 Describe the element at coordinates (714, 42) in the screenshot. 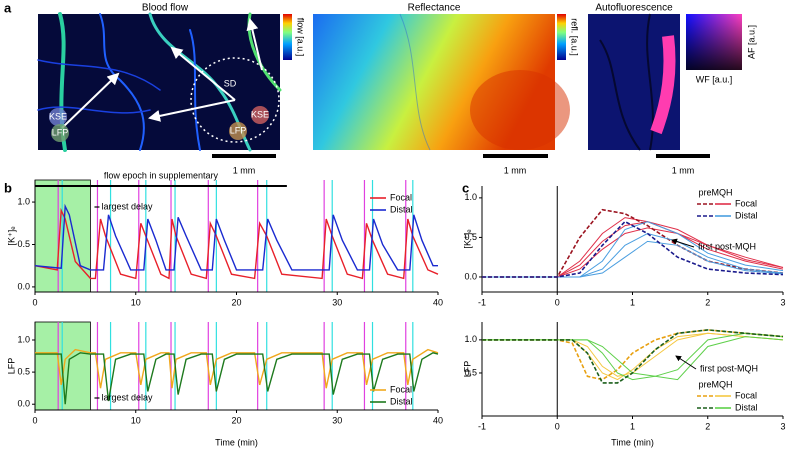

I see `colormap-2d-shade` at that location.